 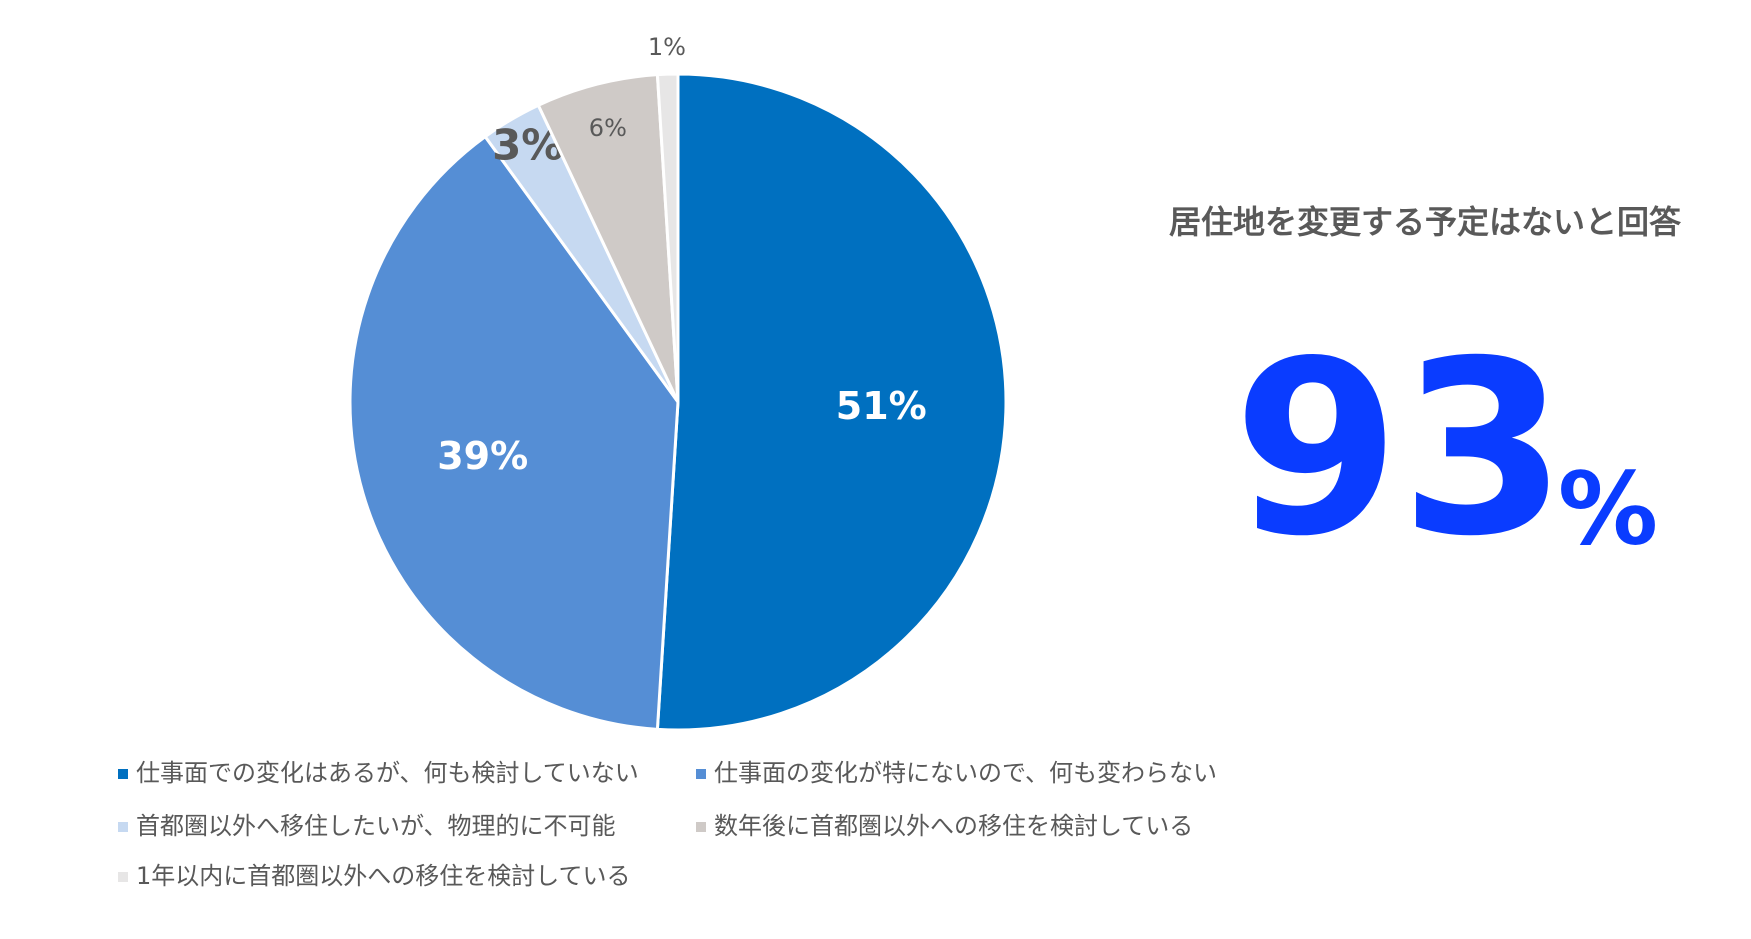 What do you see at coordinates (965, 773) in the screenshot?
I see `legend-label: 仕事面の変化が特にないので、何も変わらない` at bounding box center [965, 773].